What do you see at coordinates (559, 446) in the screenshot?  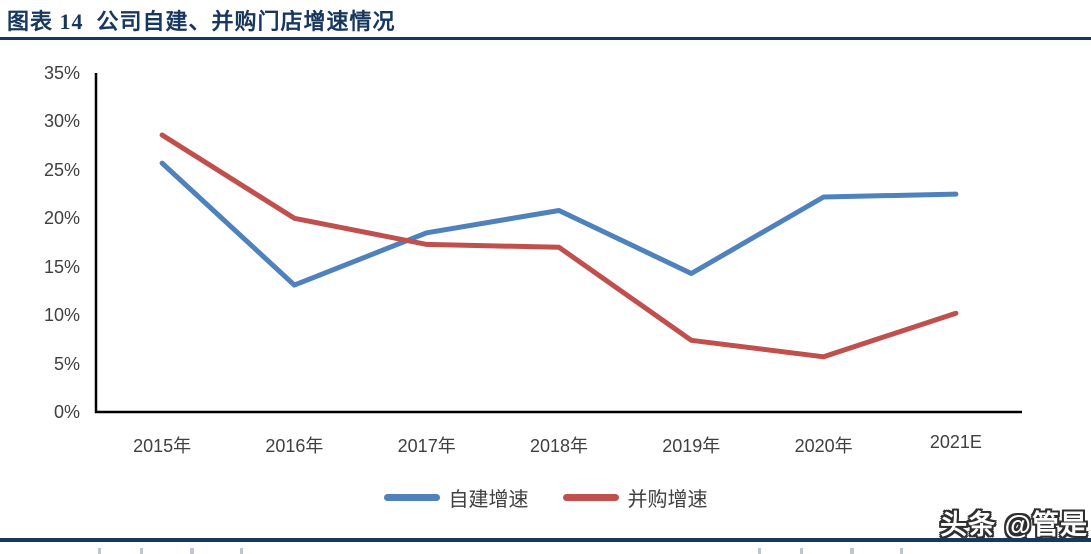 I see `x-tick-label: 2018年` at bounding box center [559, 446].